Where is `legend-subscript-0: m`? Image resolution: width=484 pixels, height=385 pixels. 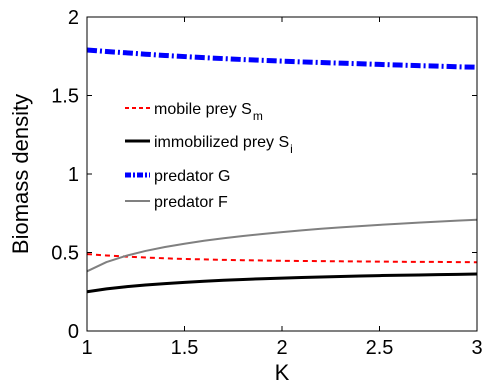 legend-subscript-0: m is located at coordinates (258, 116).